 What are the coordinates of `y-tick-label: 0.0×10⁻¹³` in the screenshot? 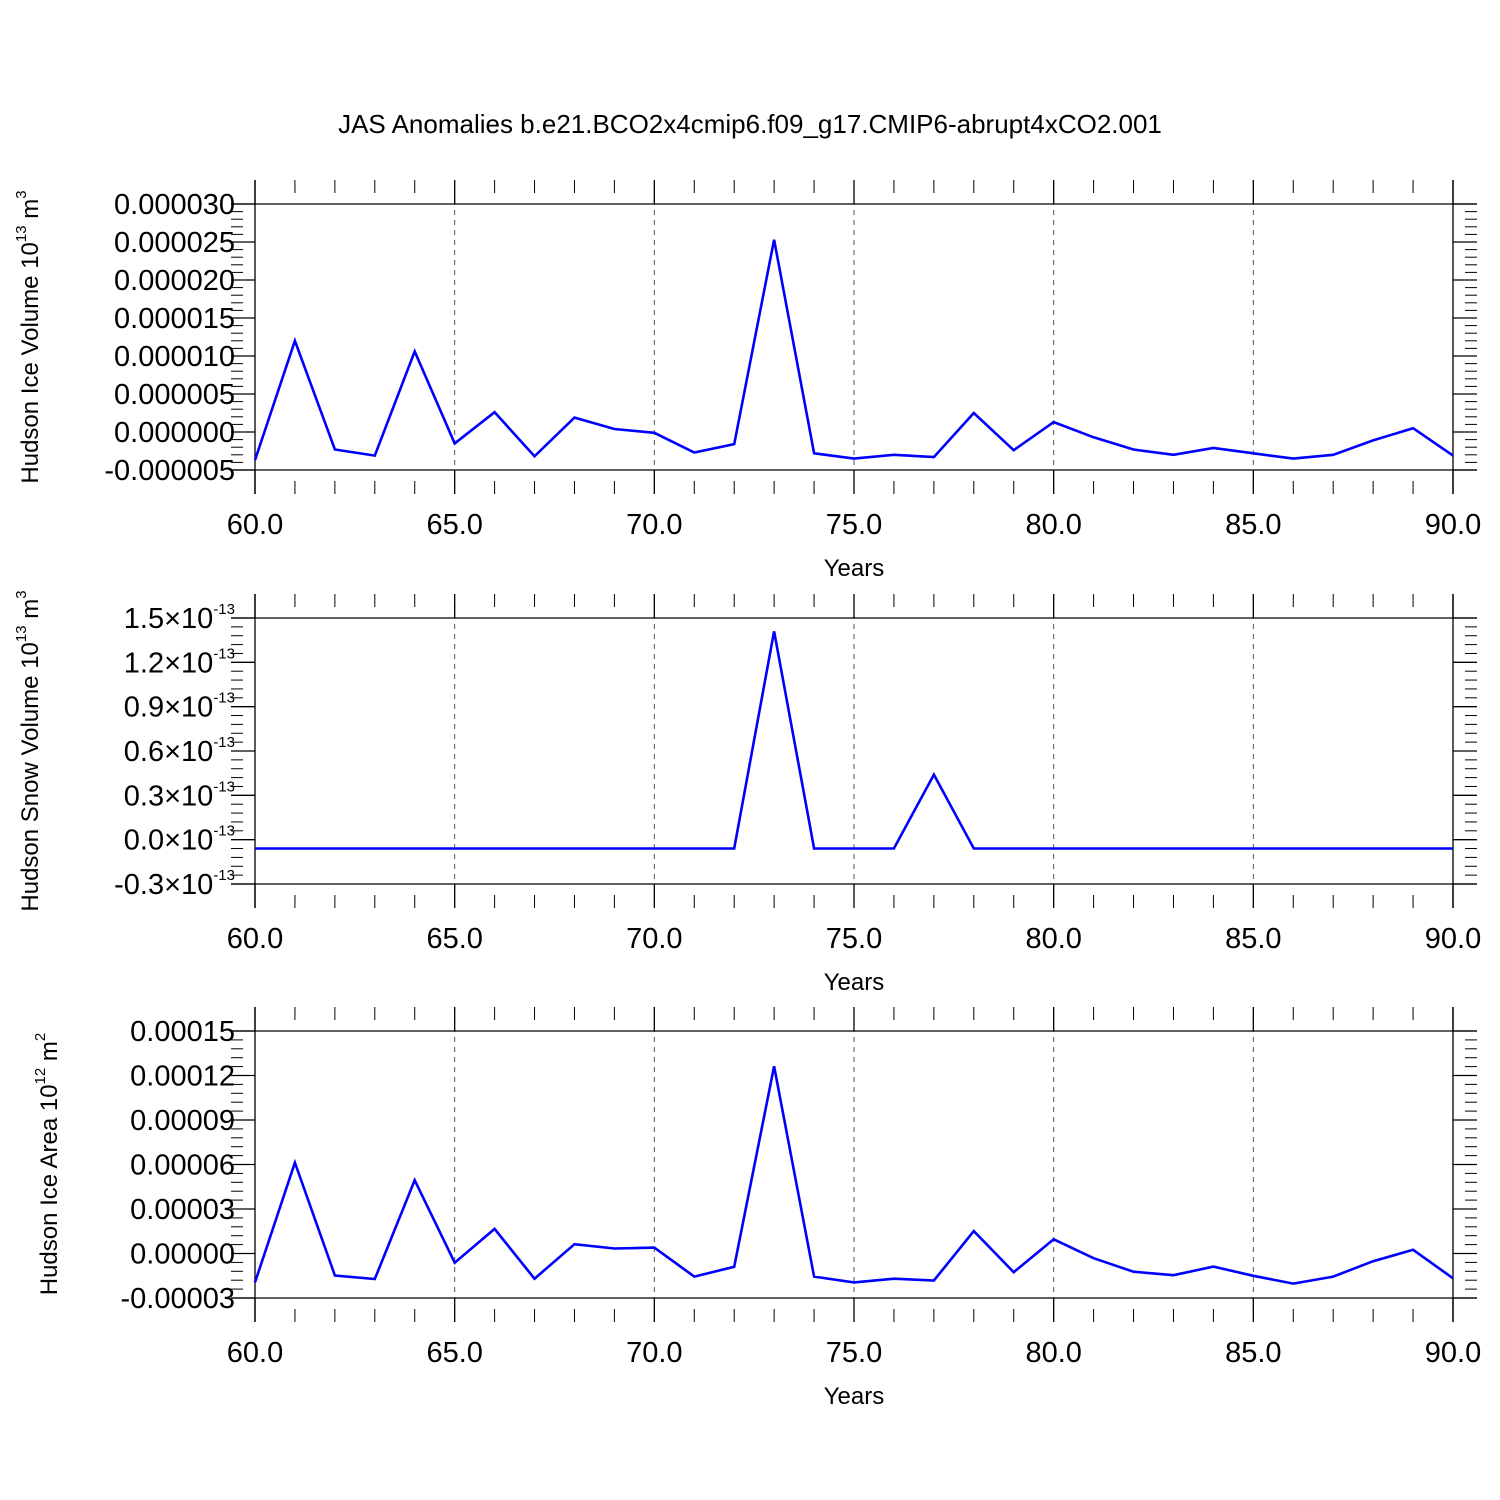 It's located at (179, 840).